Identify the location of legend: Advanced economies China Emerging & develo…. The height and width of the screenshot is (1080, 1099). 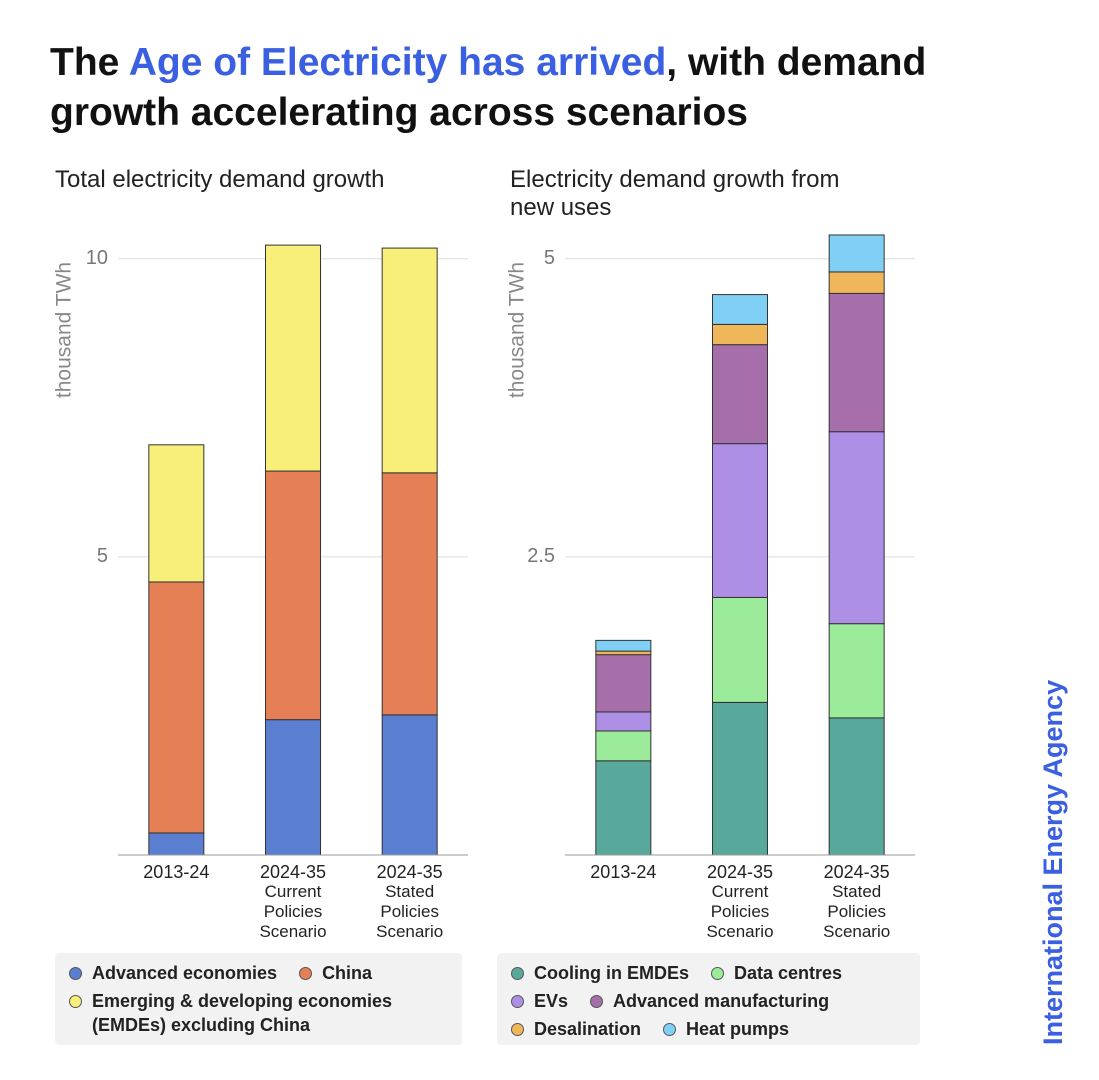
(258, 999).